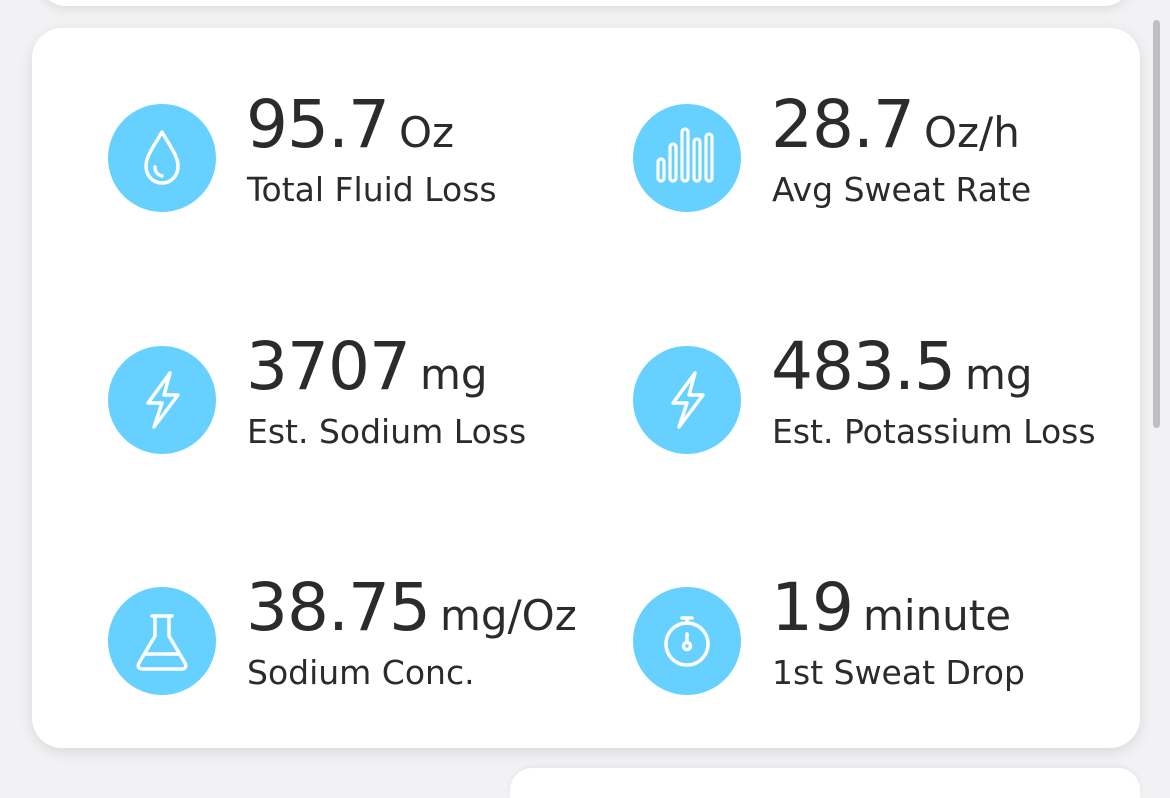 The height and width of the screenshot is (798, 1170). I want to click on stat-sodium-conc: 38.75 mg/Oz Sodium Conc., so click(343, 634).